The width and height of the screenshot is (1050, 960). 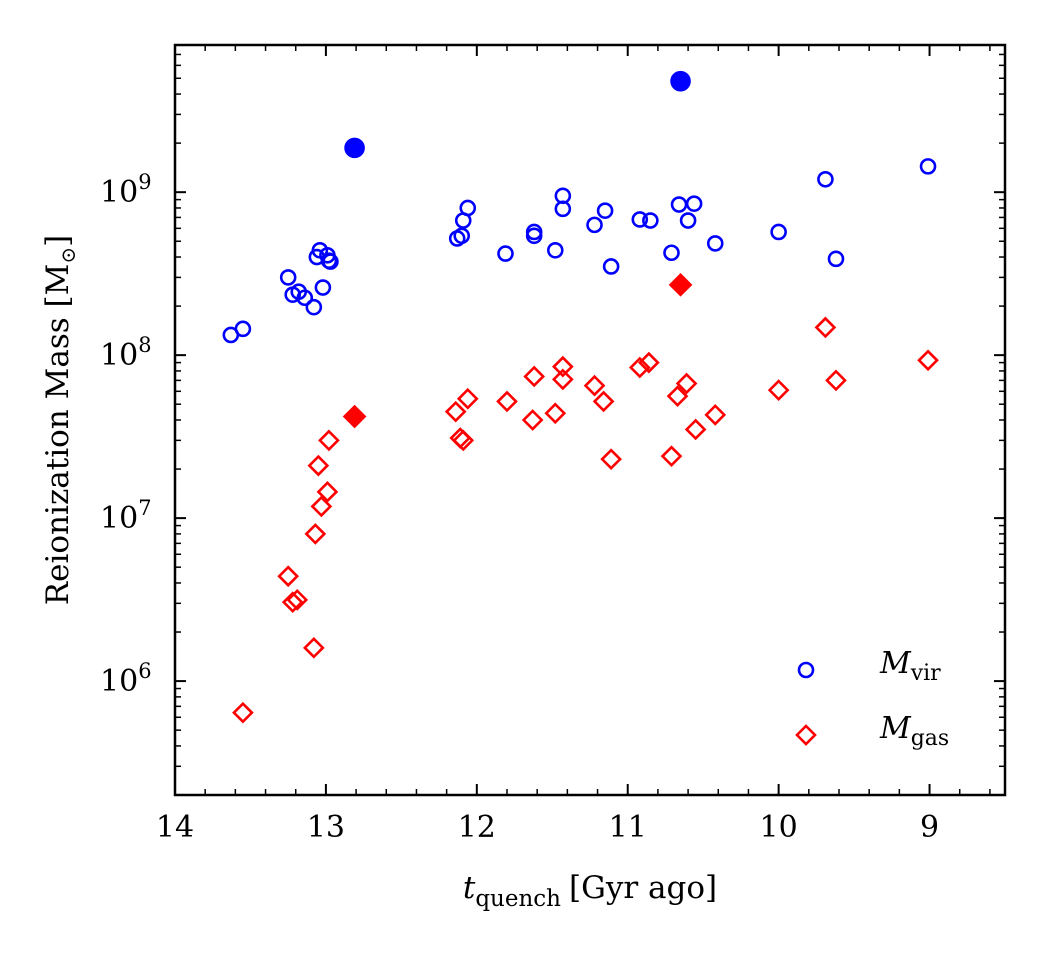 What do you see at coordinates (326, 827) in the screenshot?
I see `x-tick-label: 13` at bounding box center [326, 827].